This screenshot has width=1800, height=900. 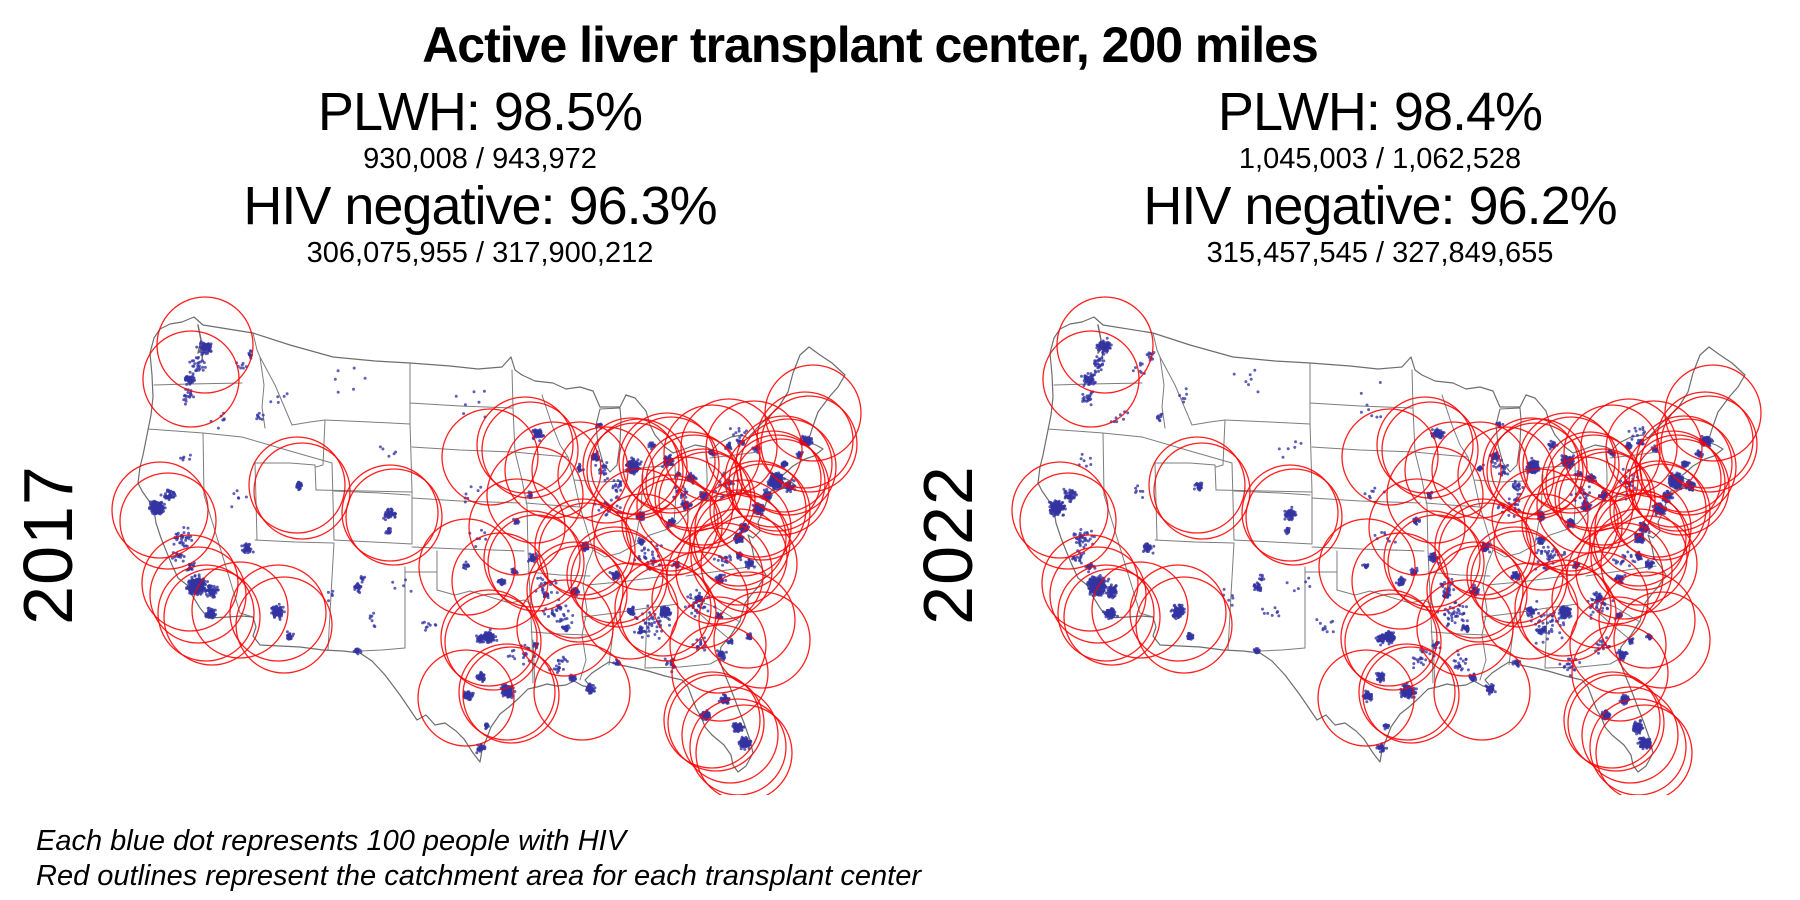 What do you see at coordinates (1380, 206) in the screenshot?
I see `hivneg-stat-2022: HIV negative: 96.2%` at bounding box center [1380, 206].